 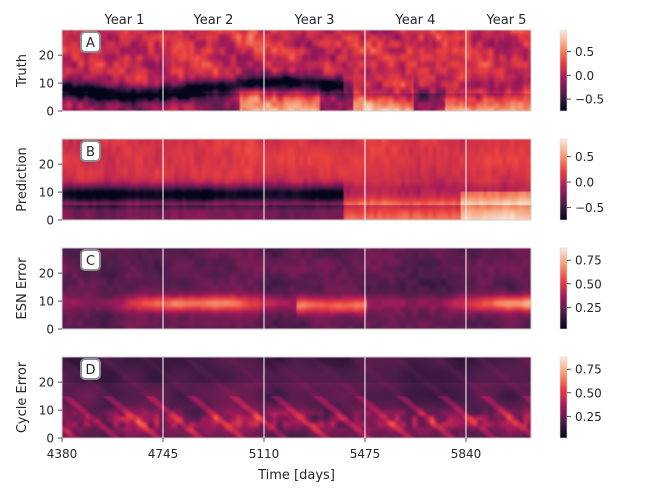 What do you see at coordinates (62, 454) in the screenshot?
I see `x-tick-label: 4380` at bounding box center [62, 454].